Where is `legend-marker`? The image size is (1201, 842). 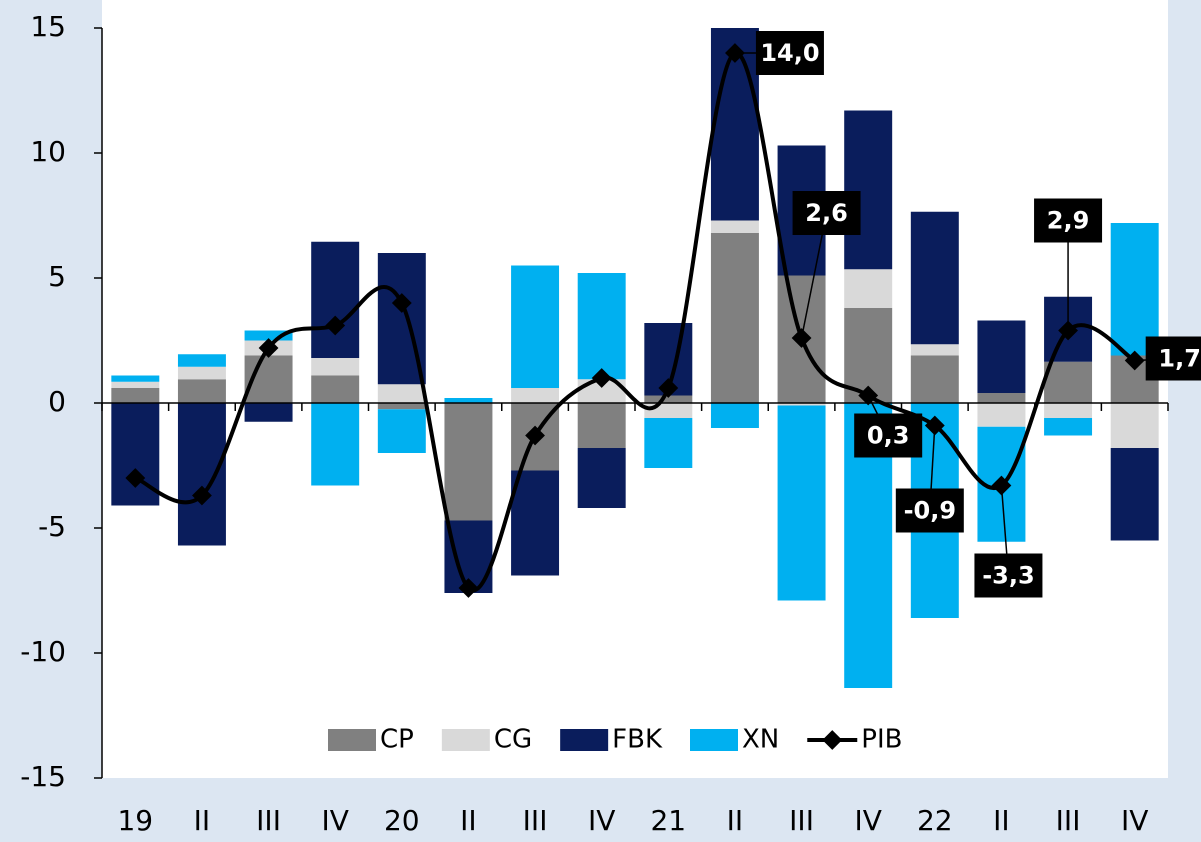 legend-marker is located at coordinates (832, 740).